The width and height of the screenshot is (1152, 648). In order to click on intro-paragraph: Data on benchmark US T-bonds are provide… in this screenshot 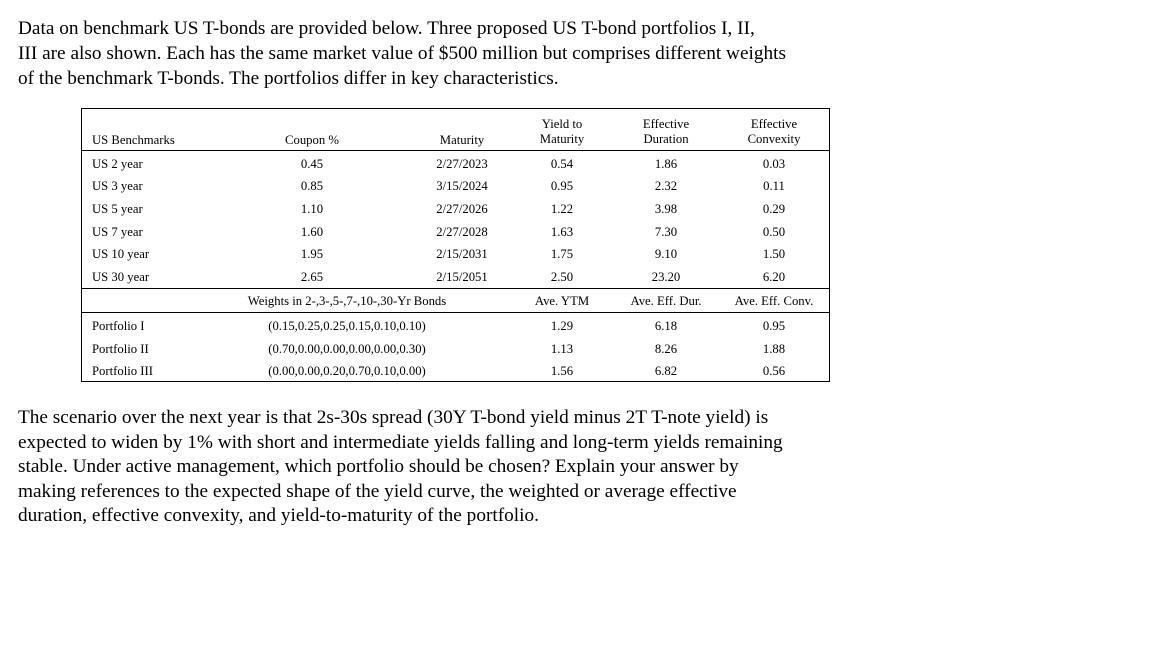, I will do `click(424, 53)`.